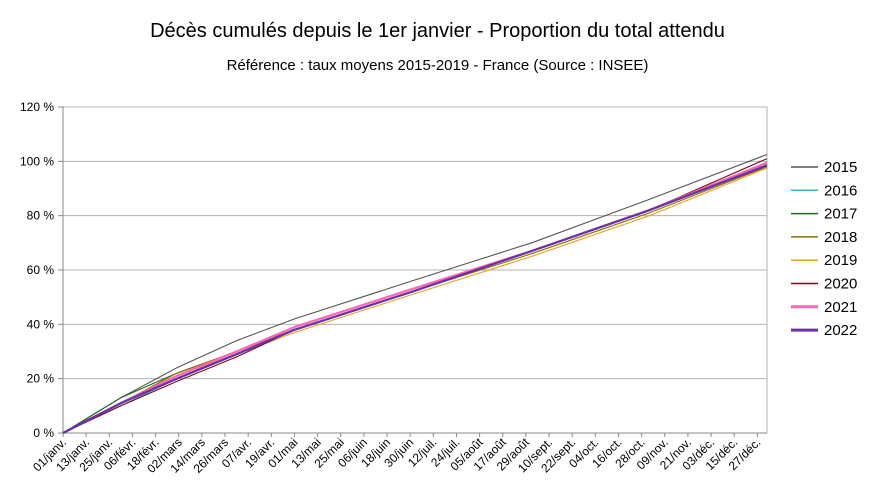 The height and width of the screenshot is (497, 875). I want to click on legend-label-2020: 2020, so click(840, 284).